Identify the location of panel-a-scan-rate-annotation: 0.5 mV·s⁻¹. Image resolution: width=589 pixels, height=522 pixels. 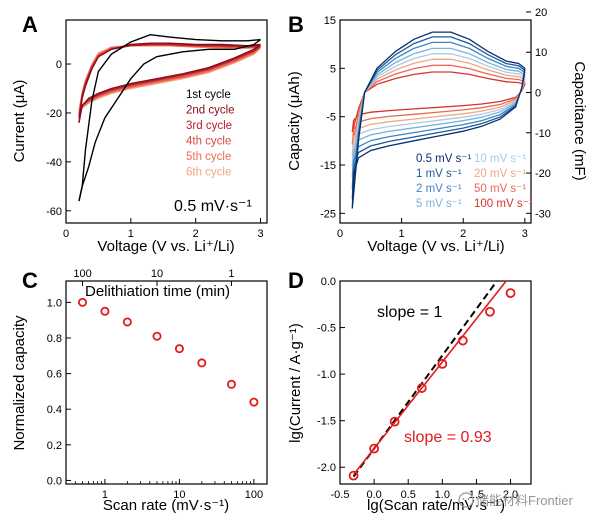
(213, 206).